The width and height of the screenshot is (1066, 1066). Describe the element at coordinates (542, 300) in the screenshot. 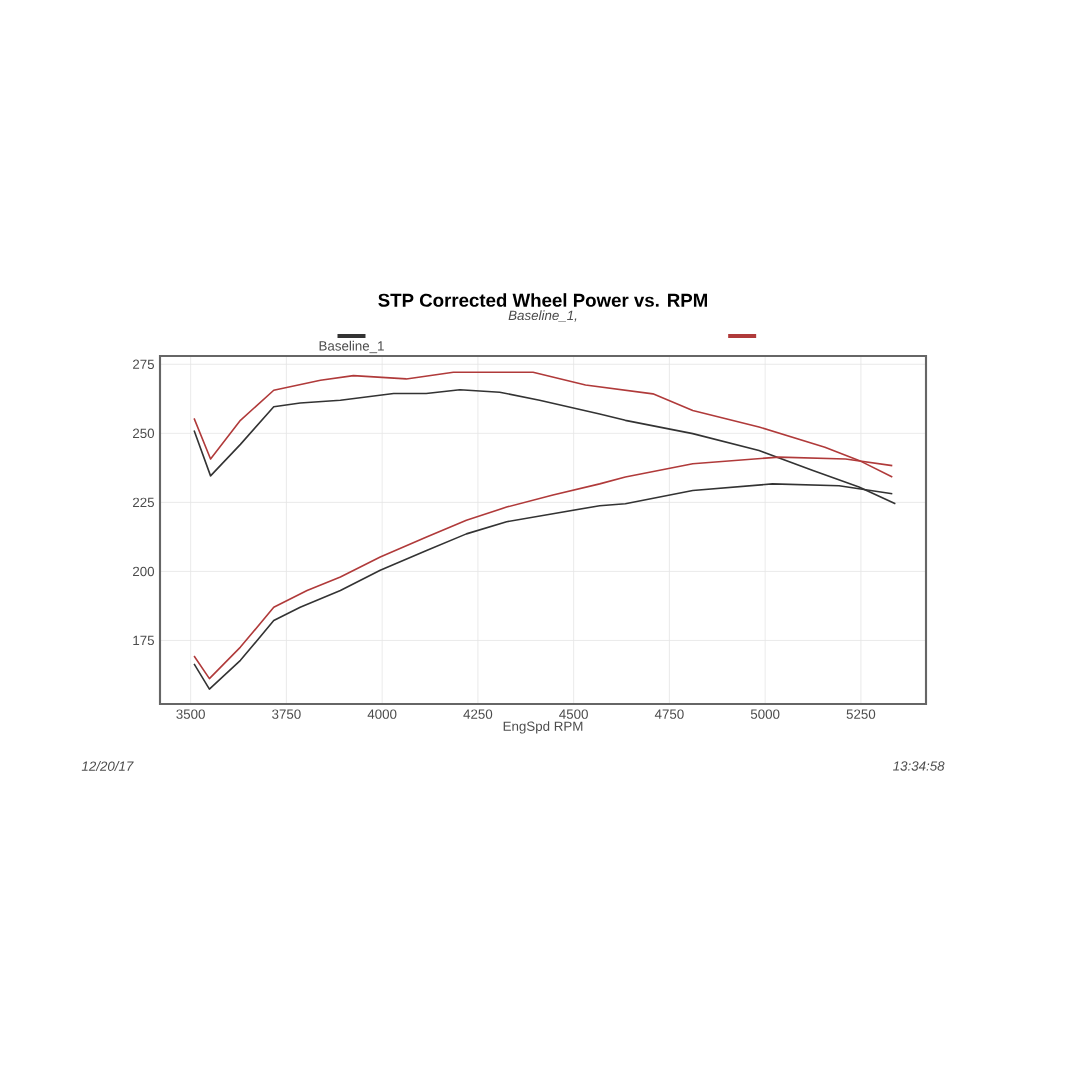

I see `chart-title: STP Corrected Wheel Power vs. RPM` at that location.